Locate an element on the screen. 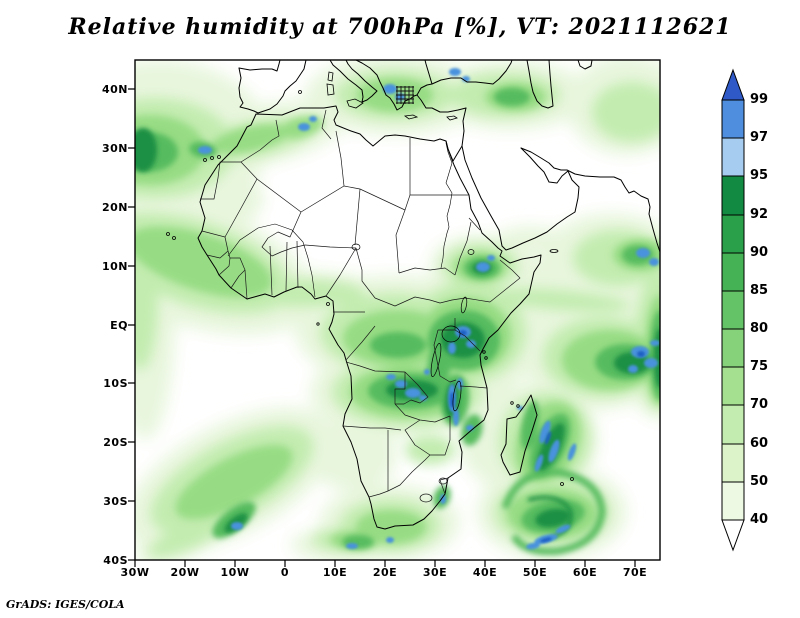 This screenshot has width=800, height=618. dense-contour-hatch is located at coordinates (405, 95).